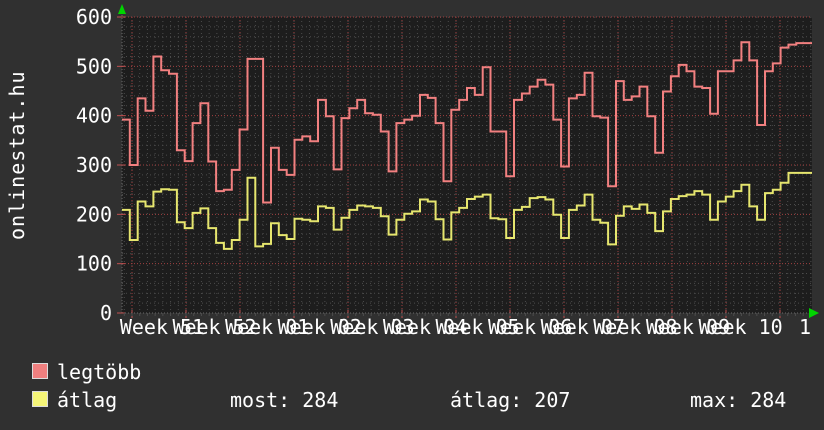  Describe the element at coordinates (87, 400) in the screenshot. I see `legend-label-atlag: átlag` at that location.